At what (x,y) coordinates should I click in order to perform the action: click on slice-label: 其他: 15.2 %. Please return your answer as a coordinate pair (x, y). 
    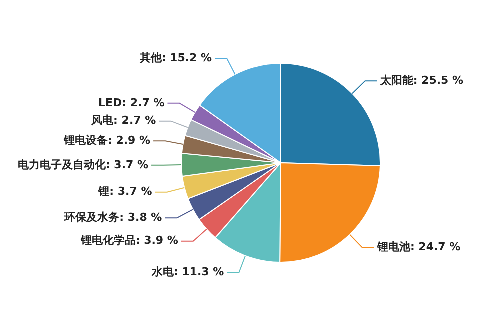
    Looking at the image, I should click on (175, 57).